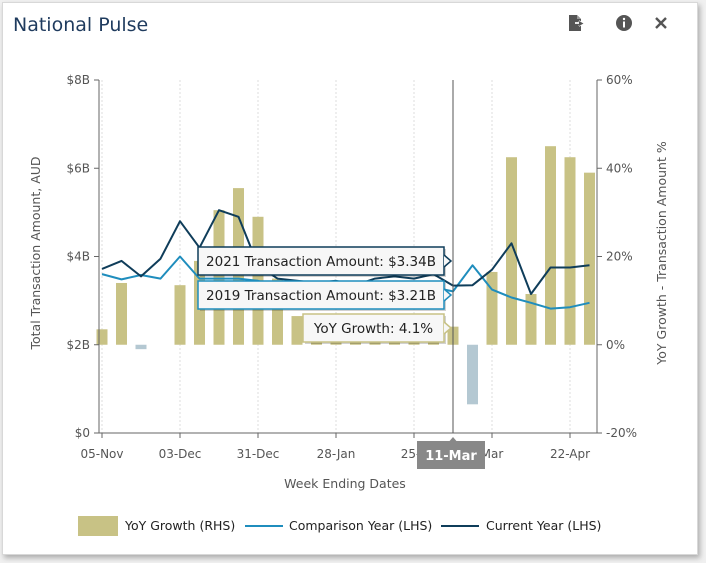 The width and height of the screenshot is (706, 563). Describe the element at coordinates (78, 345) in the screenshot. I see `y-left-tick-label: $2B` at that location.